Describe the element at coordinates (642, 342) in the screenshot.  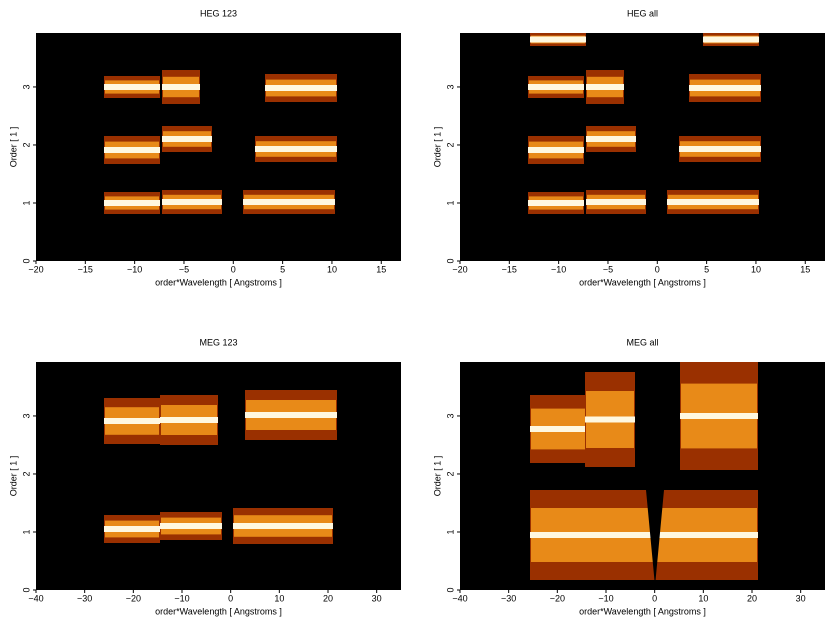
I see `panel-title: MEG all` at that location.